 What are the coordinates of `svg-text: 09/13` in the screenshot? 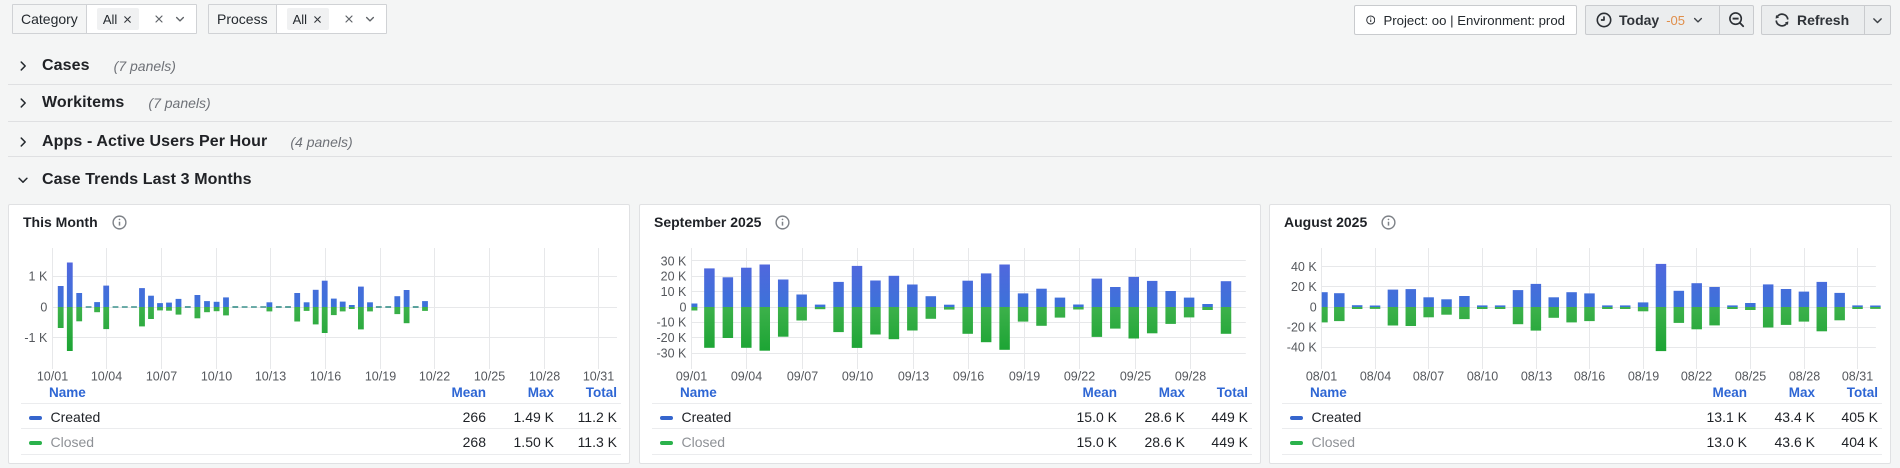 It's located at (913, 377).